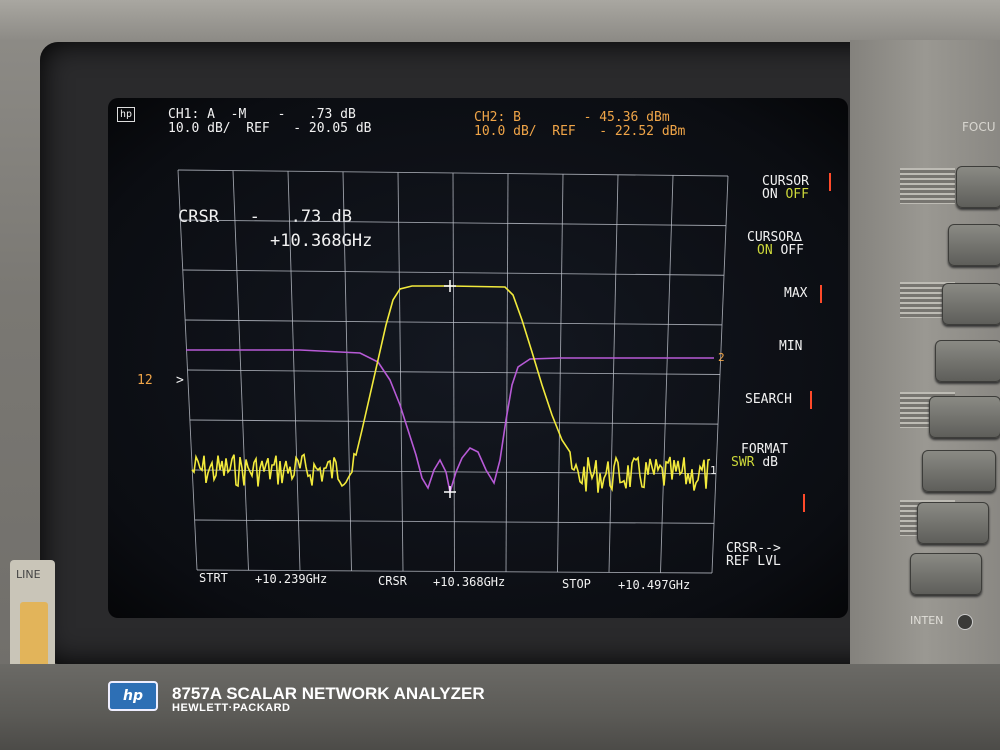 This screenshot has height=750, width=1000. What do you see at coordinates (500, 20) in the screenshot?
I see `top-bezel` at bounding box center [500, 20].